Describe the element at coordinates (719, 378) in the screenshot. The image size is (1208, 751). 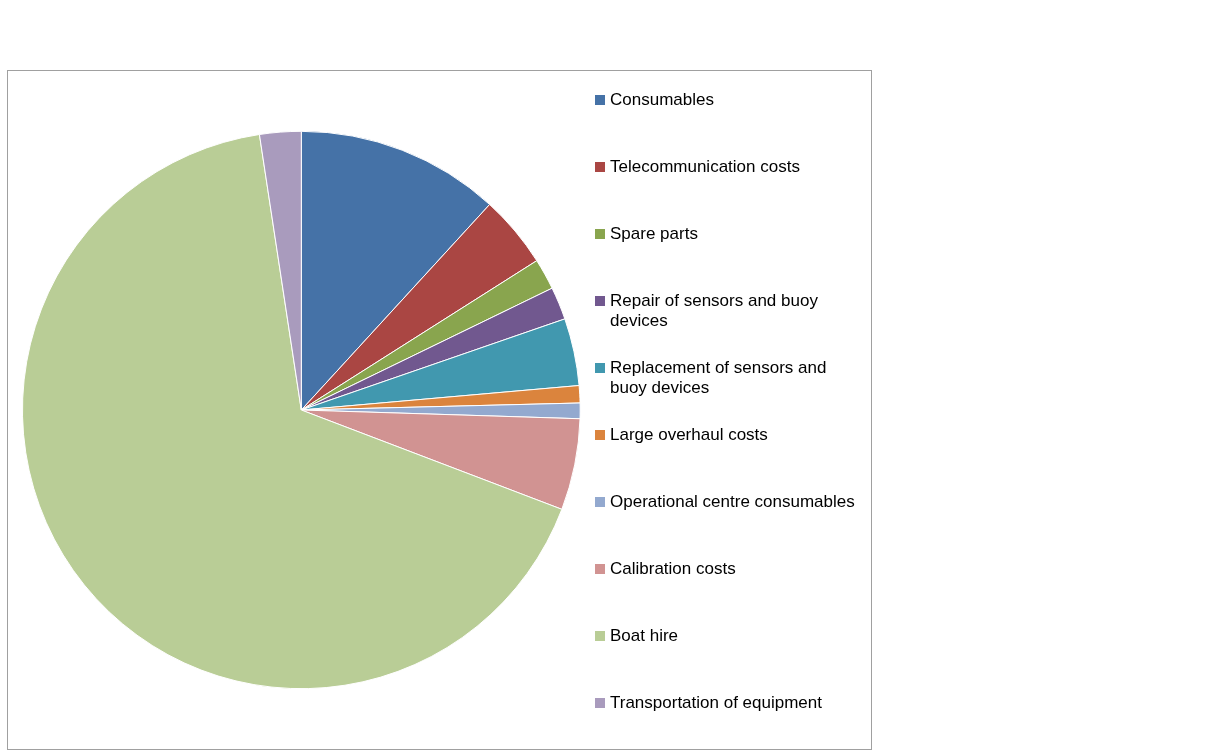
I see `legend-label: Replacement of sensors and buoy devices` at that location.